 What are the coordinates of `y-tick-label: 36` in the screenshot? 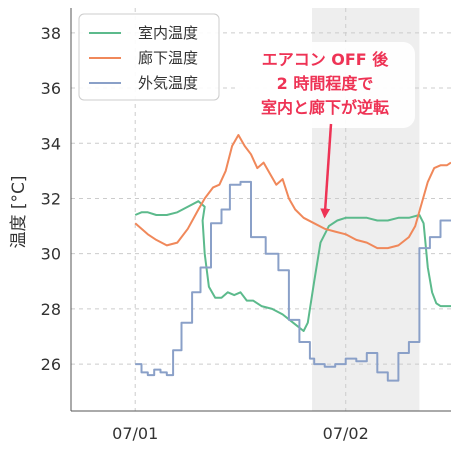 It's located at (51, 88).